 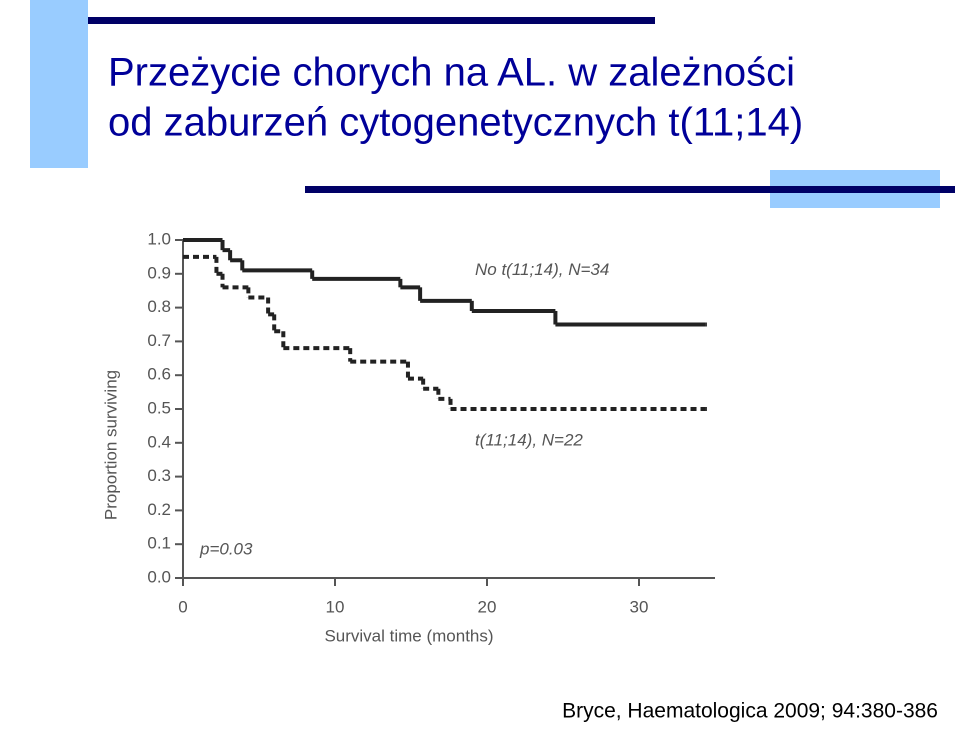 I want to click on y-tick-label: 0.3, so click(x=159, y=475).